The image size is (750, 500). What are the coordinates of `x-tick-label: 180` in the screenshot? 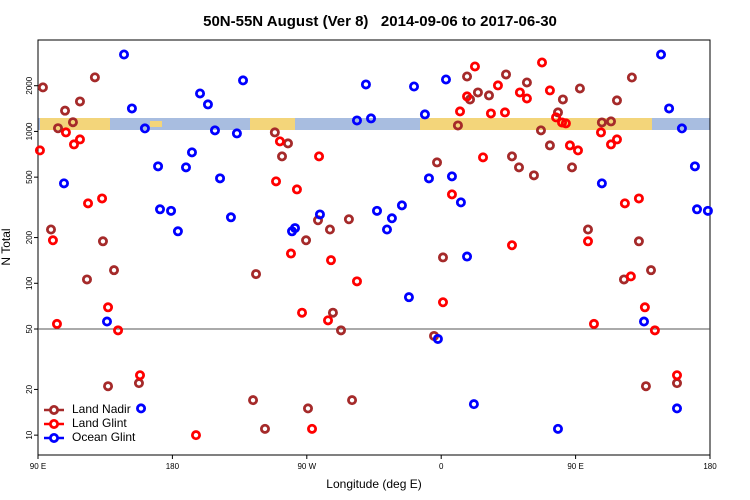 It's located at (710, 466).